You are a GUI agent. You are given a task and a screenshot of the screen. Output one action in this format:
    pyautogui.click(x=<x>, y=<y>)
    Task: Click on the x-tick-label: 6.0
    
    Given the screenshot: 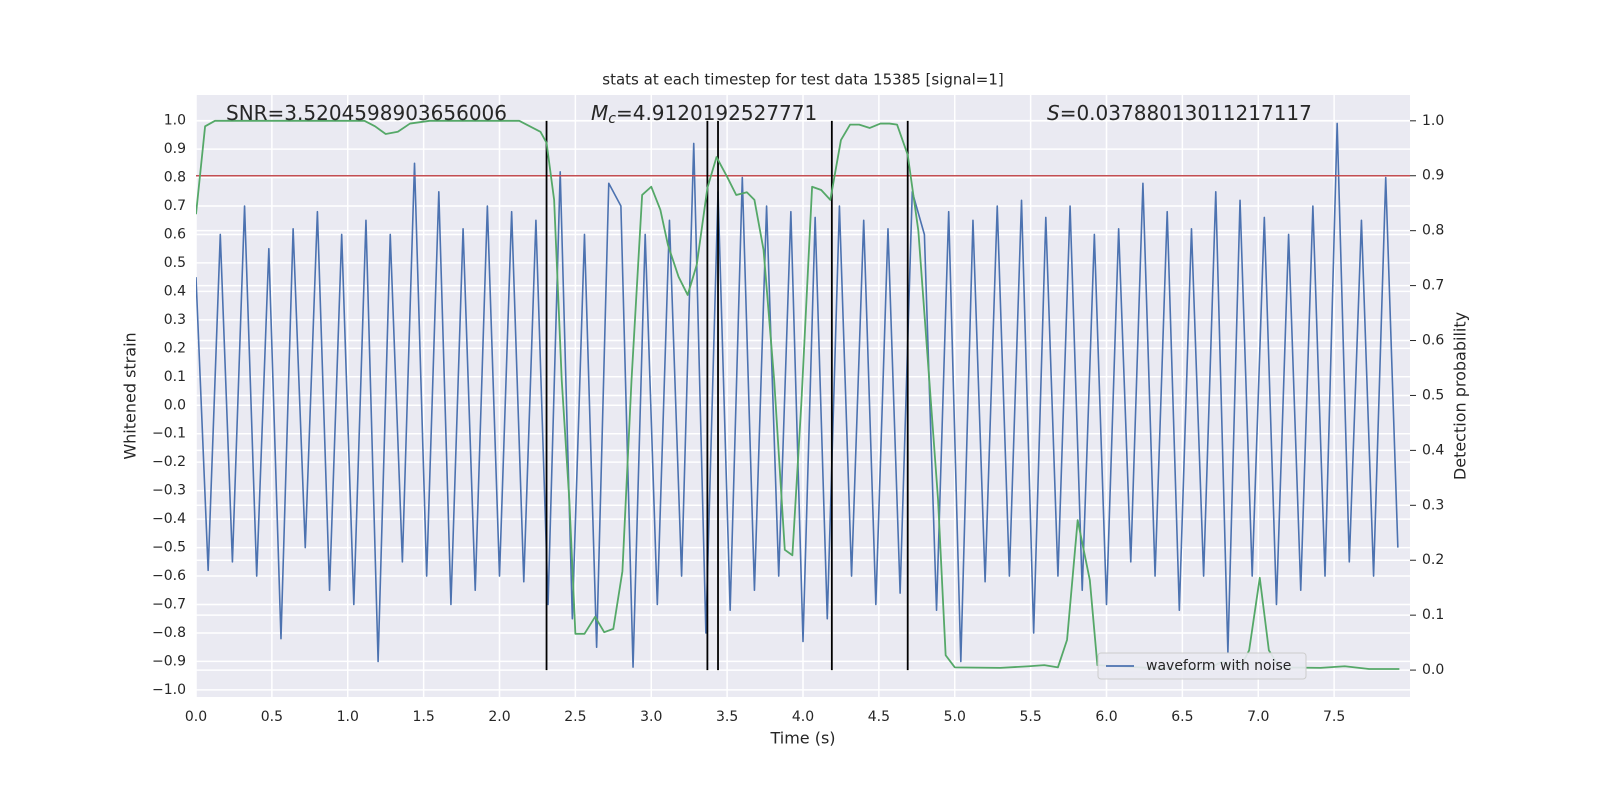 What is the action you would take?
    pyautogui.click(x=1106, y=717)
    